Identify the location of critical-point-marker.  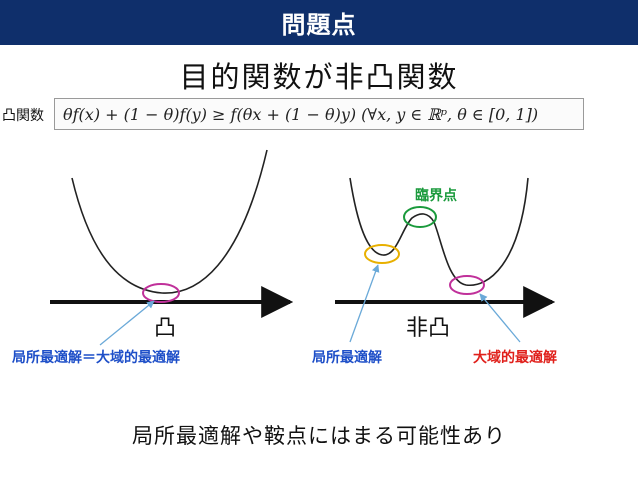
(420, 217).